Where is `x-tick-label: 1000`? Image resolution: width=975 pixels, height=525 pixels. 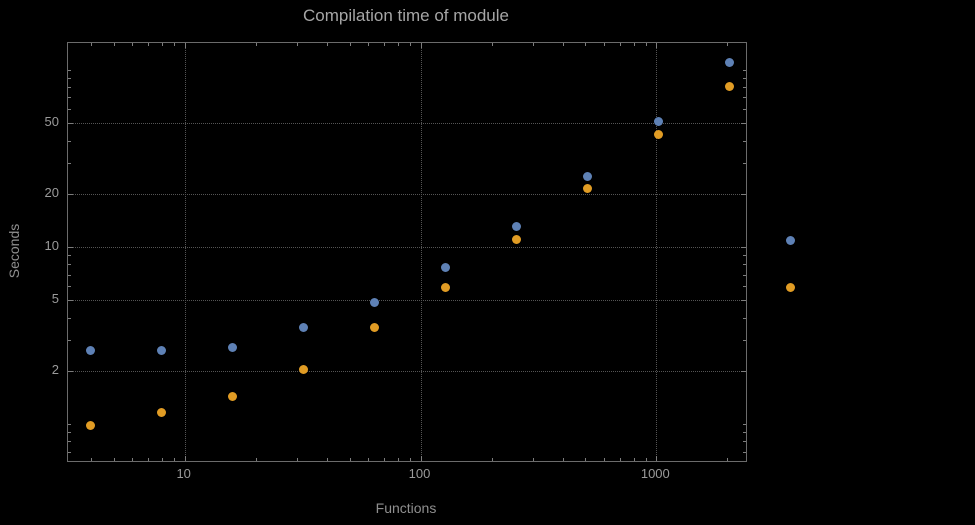
x-tick-label: 1000 is located at coordinates (655, 473).